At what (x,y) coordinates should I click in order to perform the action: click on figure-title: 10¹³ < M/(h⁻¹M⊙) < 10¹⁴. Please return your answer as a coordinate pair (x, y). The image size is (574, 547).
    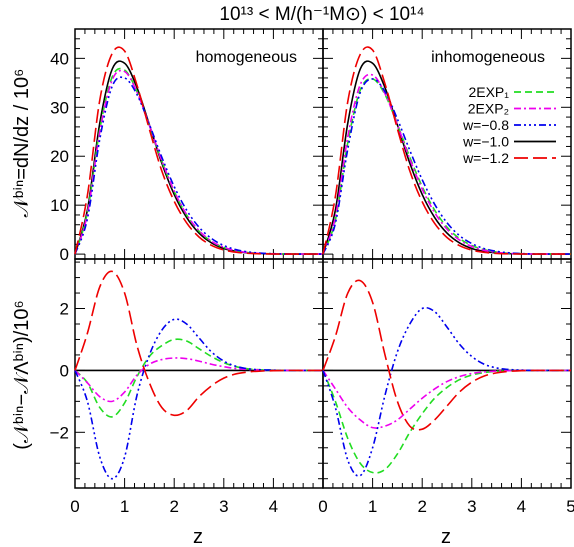
    Looking at the image, I should click on (321, 14).